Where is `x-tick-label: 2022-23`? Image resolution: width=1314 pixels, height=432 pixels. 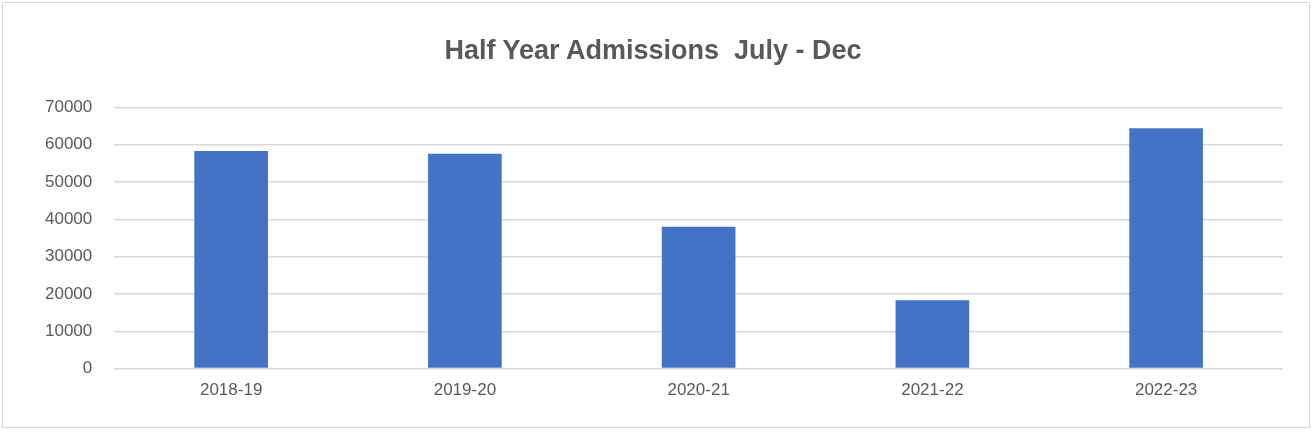
x-tick-label: 2022-23 is located at coordinates (1166, 390).